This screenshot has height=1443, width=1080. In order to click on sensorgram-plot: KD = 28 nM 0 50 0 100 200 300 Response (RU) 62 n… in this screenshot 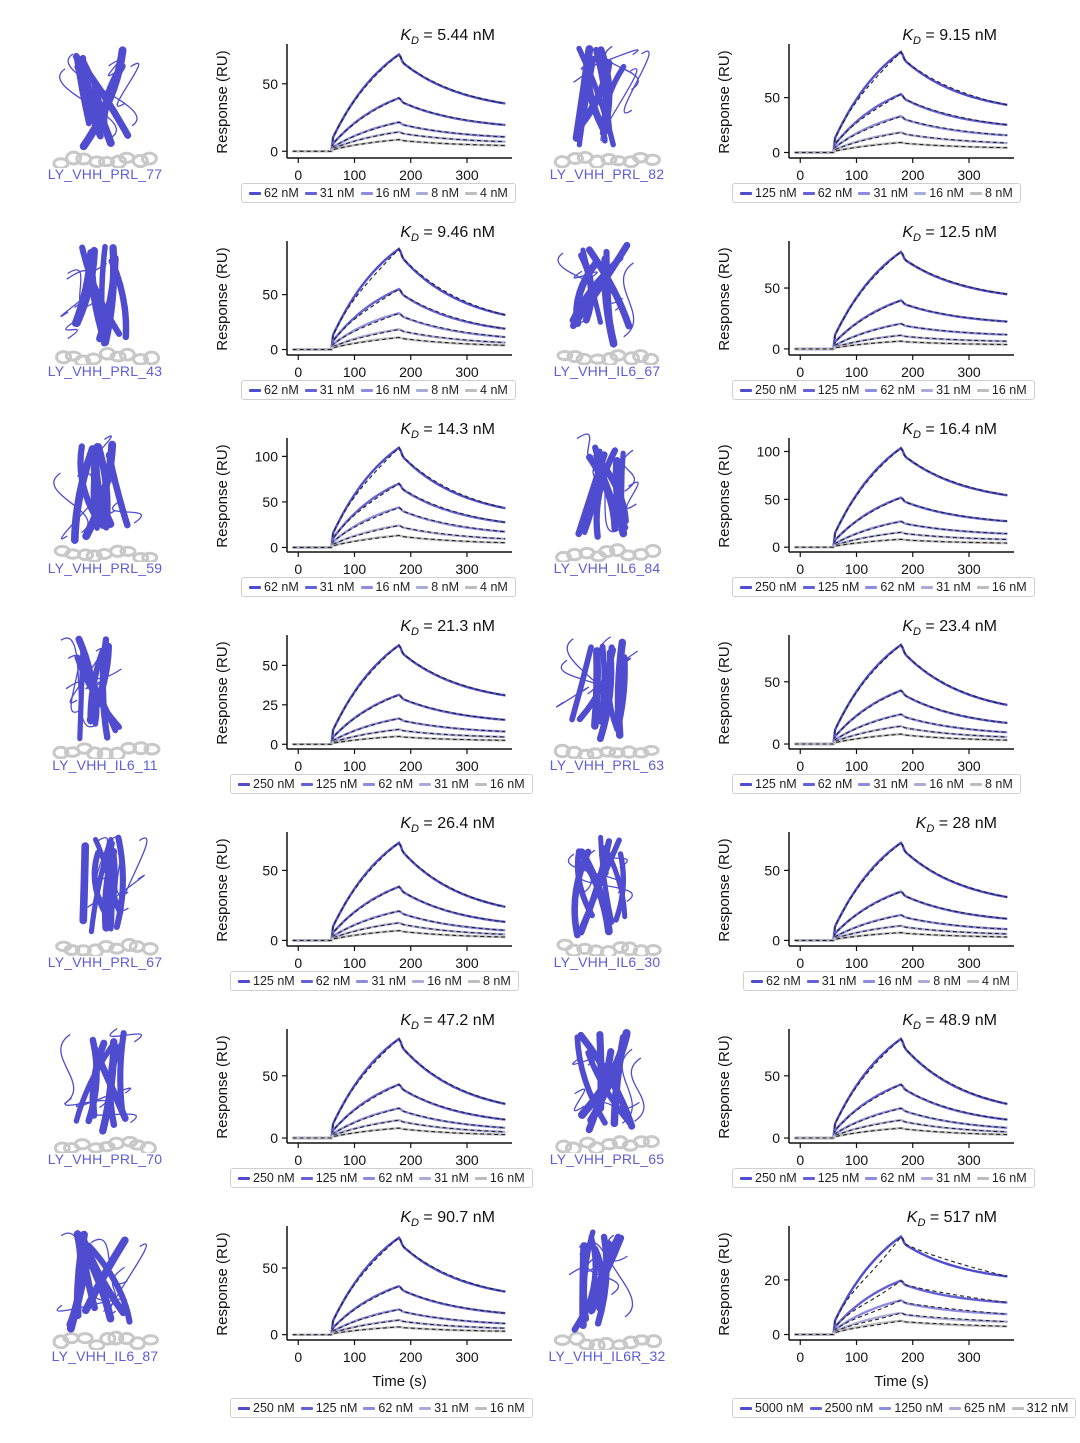, I will do `click(857, 904)`.